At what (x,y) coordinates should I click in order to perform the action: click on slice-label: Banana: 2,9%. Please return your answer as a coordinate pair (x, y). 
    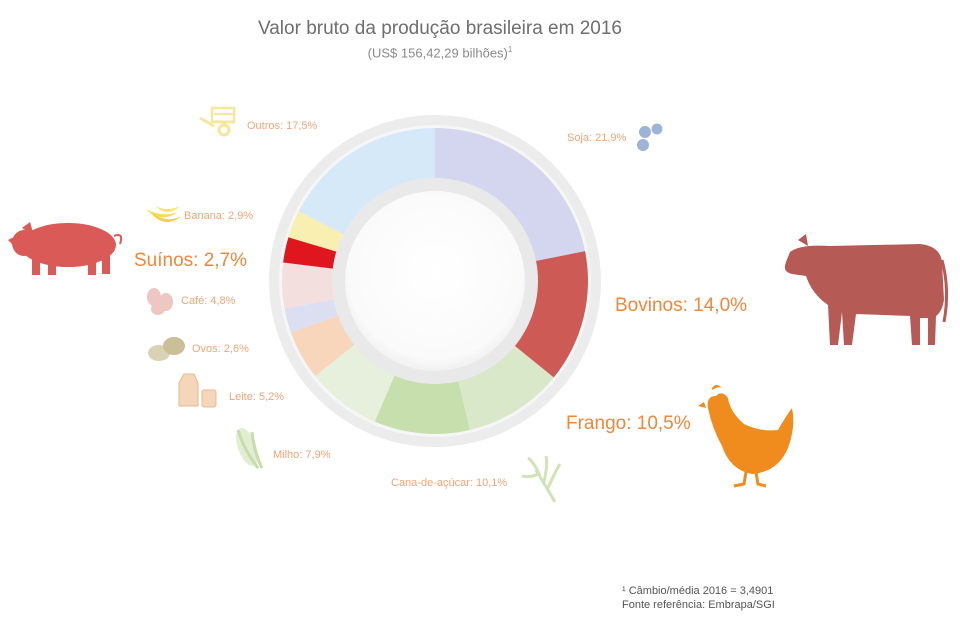
    Looking at the image, I should click on (218, 216).